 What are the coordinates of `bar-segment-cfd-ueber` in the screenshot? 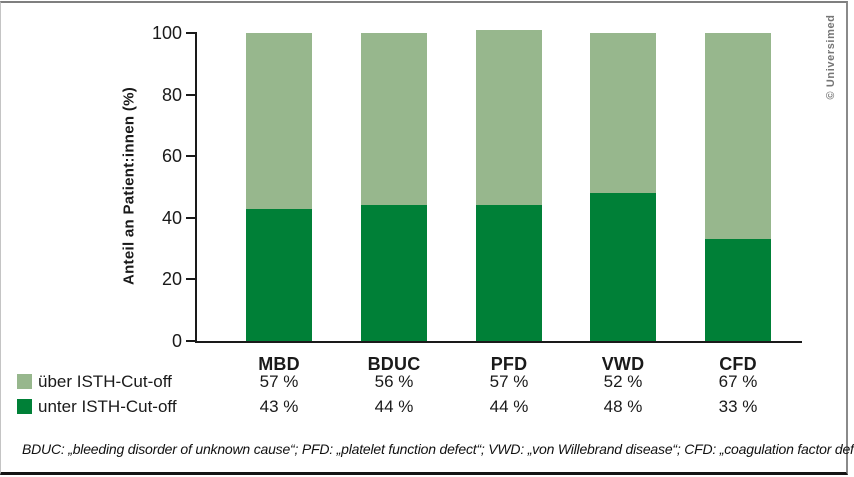 It's located at (738, 136).